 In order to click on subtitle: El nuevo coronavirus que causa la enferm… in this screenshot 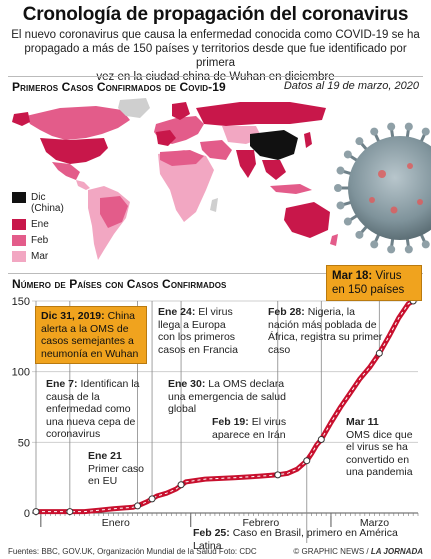, I will do `click(215, 56)`.